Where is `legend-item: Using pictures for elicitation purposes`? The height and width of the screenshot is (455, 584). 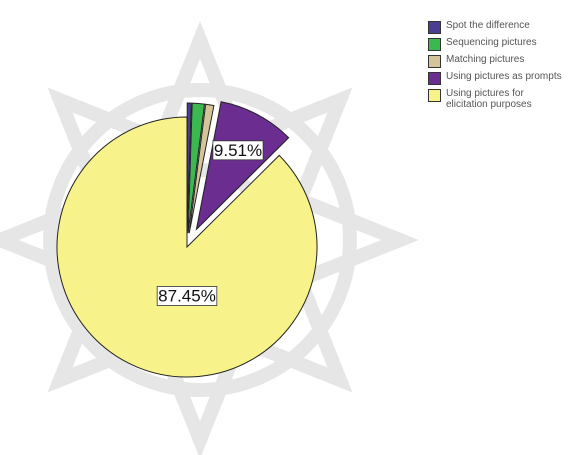
legend-item: Using pictures for elicitation purposes is located at coordinates (503, 99).